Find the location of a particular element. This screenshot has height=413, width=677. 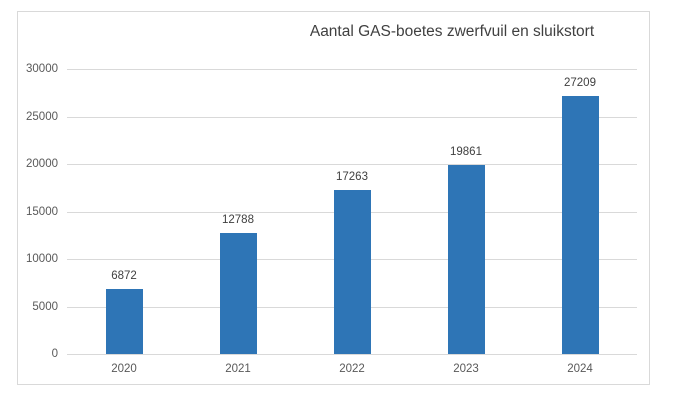

bar-2020 is located at coordinates (124, 321).